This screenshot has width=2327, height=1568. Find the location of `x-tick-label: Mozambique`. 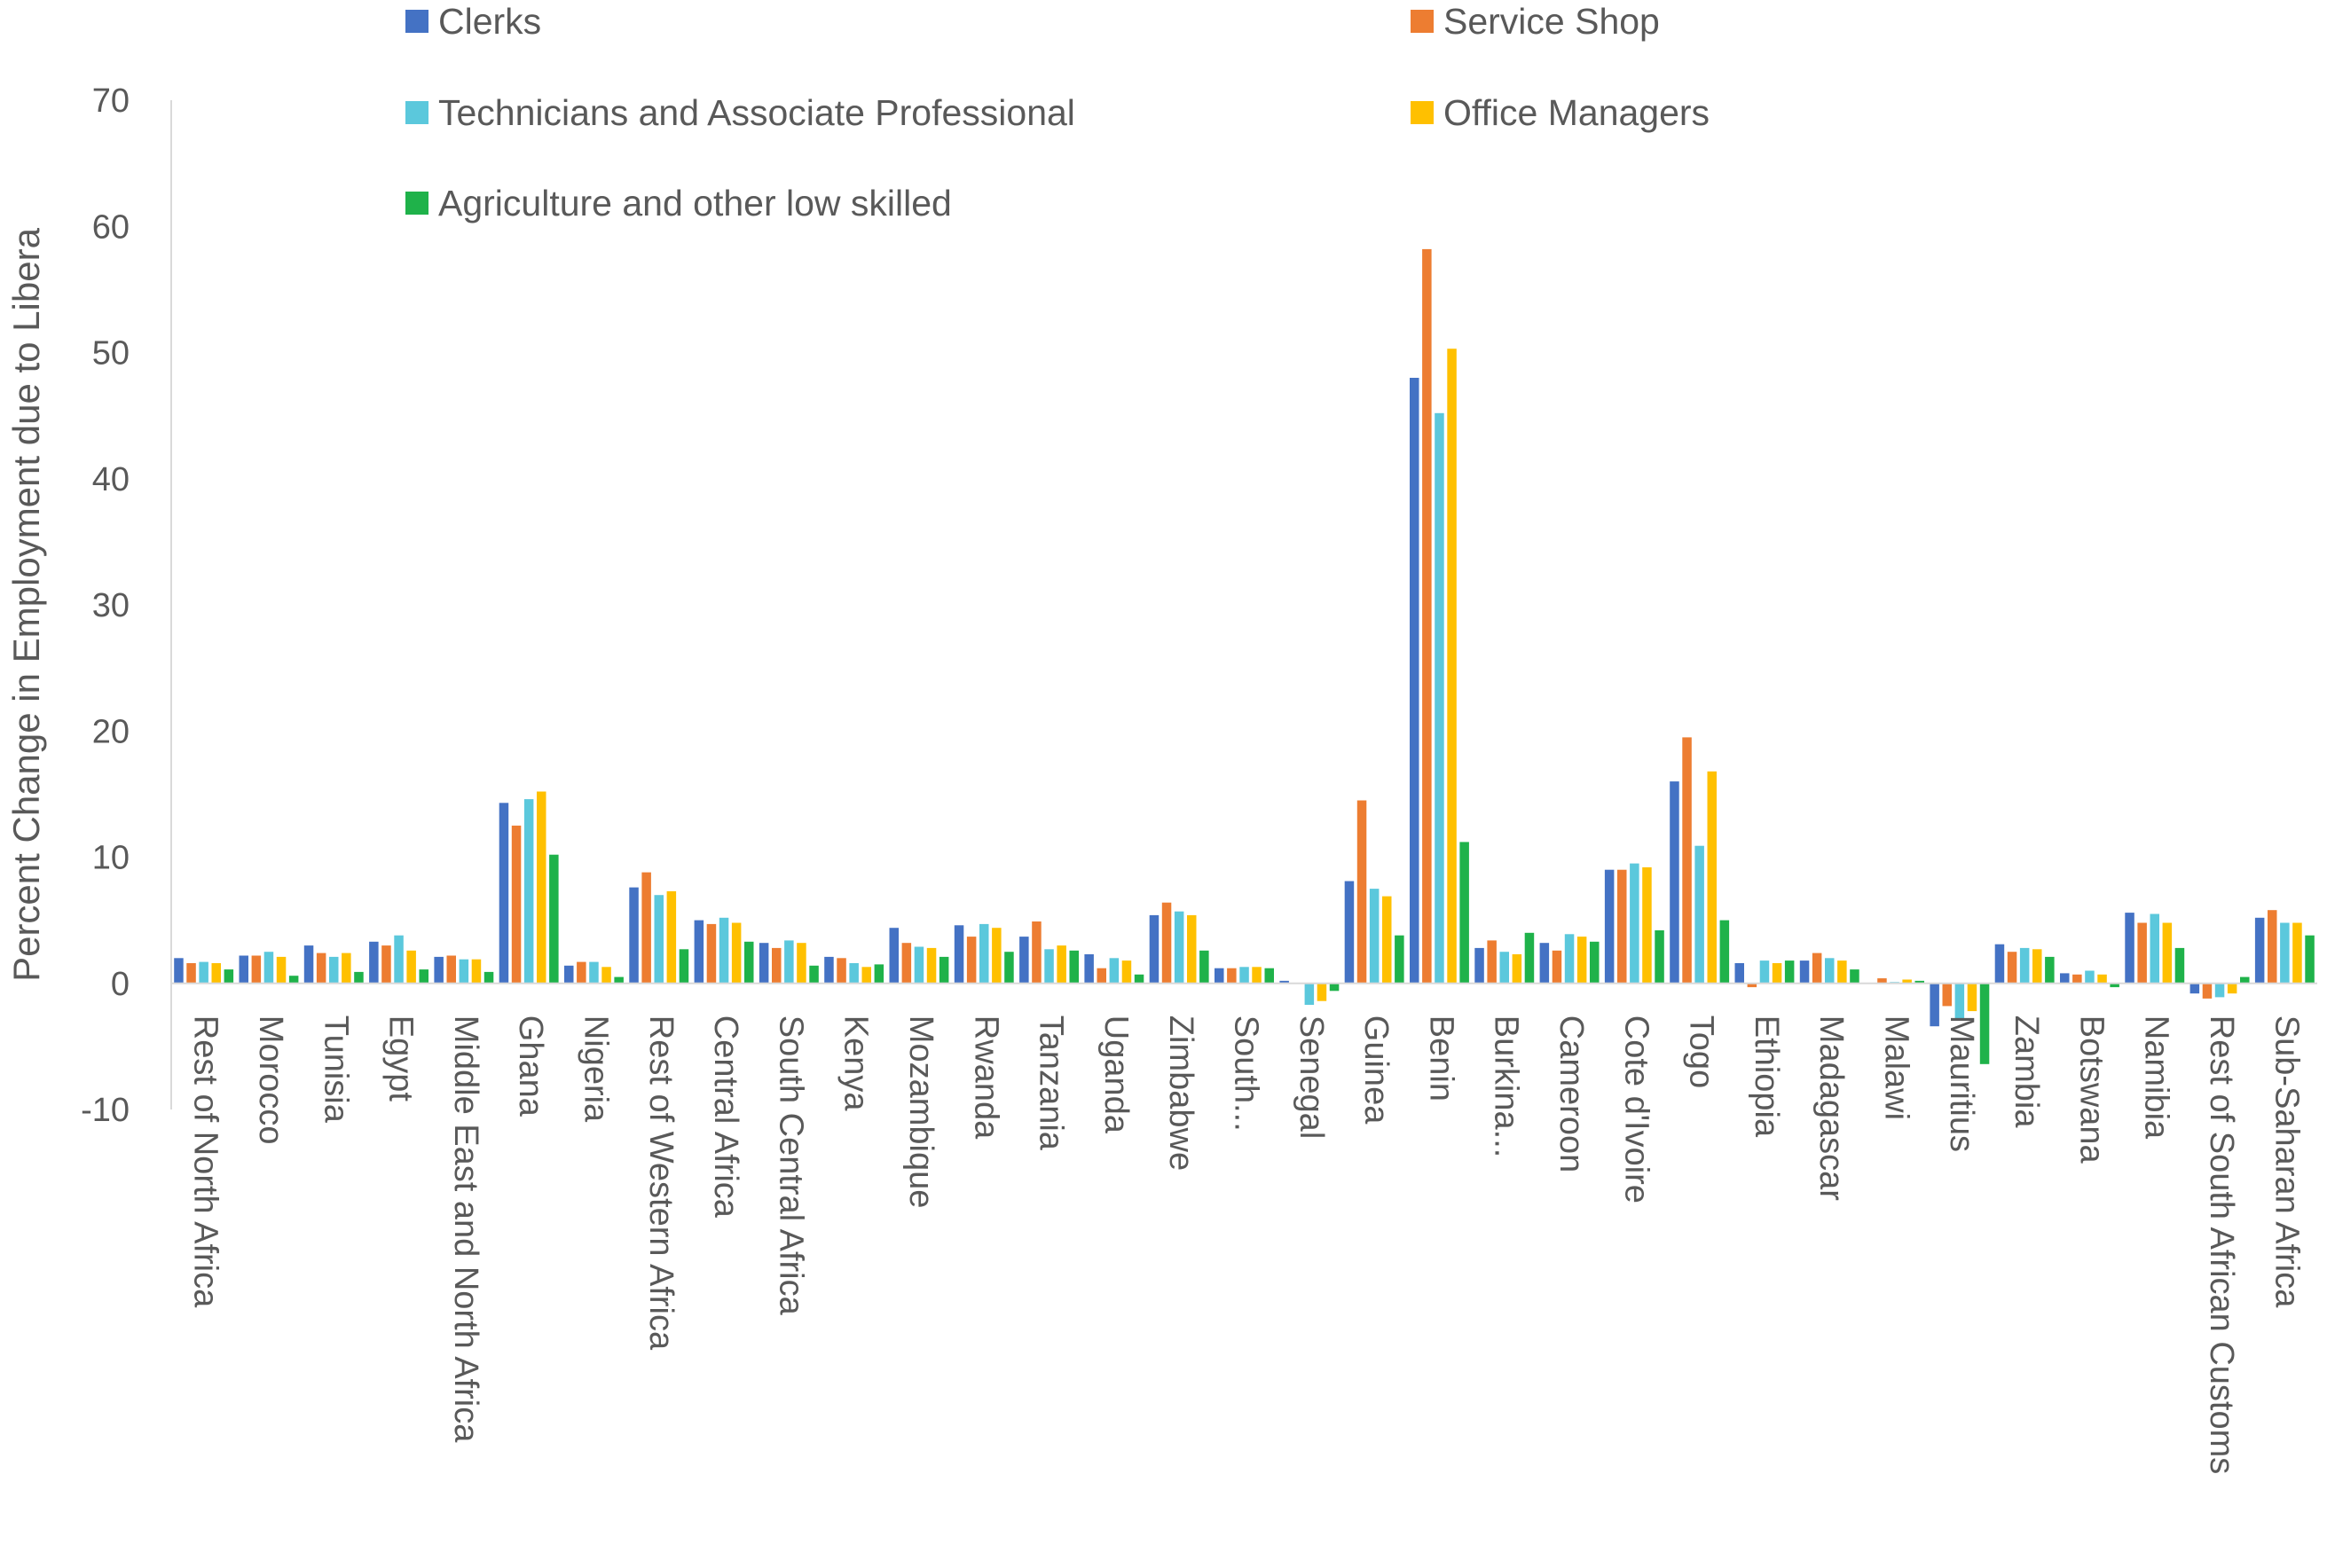

x-tick-label: Mozambique is located at coordinates (920, 1112).